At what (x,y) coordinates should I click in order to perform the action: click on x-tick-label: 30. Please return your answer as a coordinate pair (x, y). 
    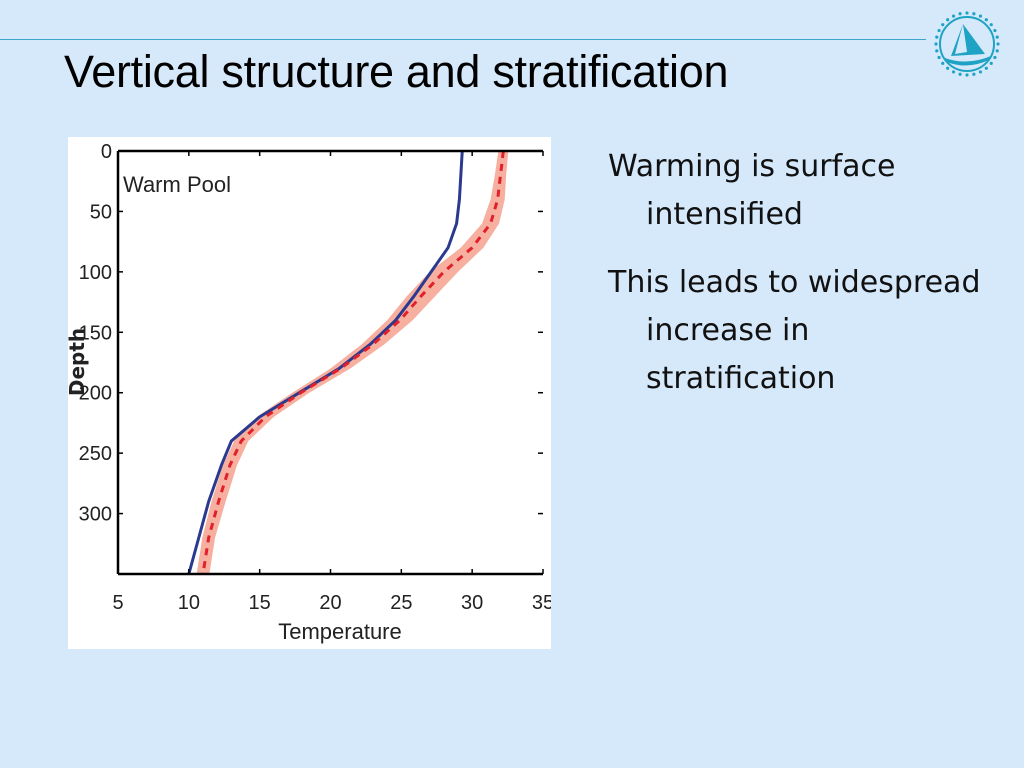
    Looking at the image, I should click on (472, 603).